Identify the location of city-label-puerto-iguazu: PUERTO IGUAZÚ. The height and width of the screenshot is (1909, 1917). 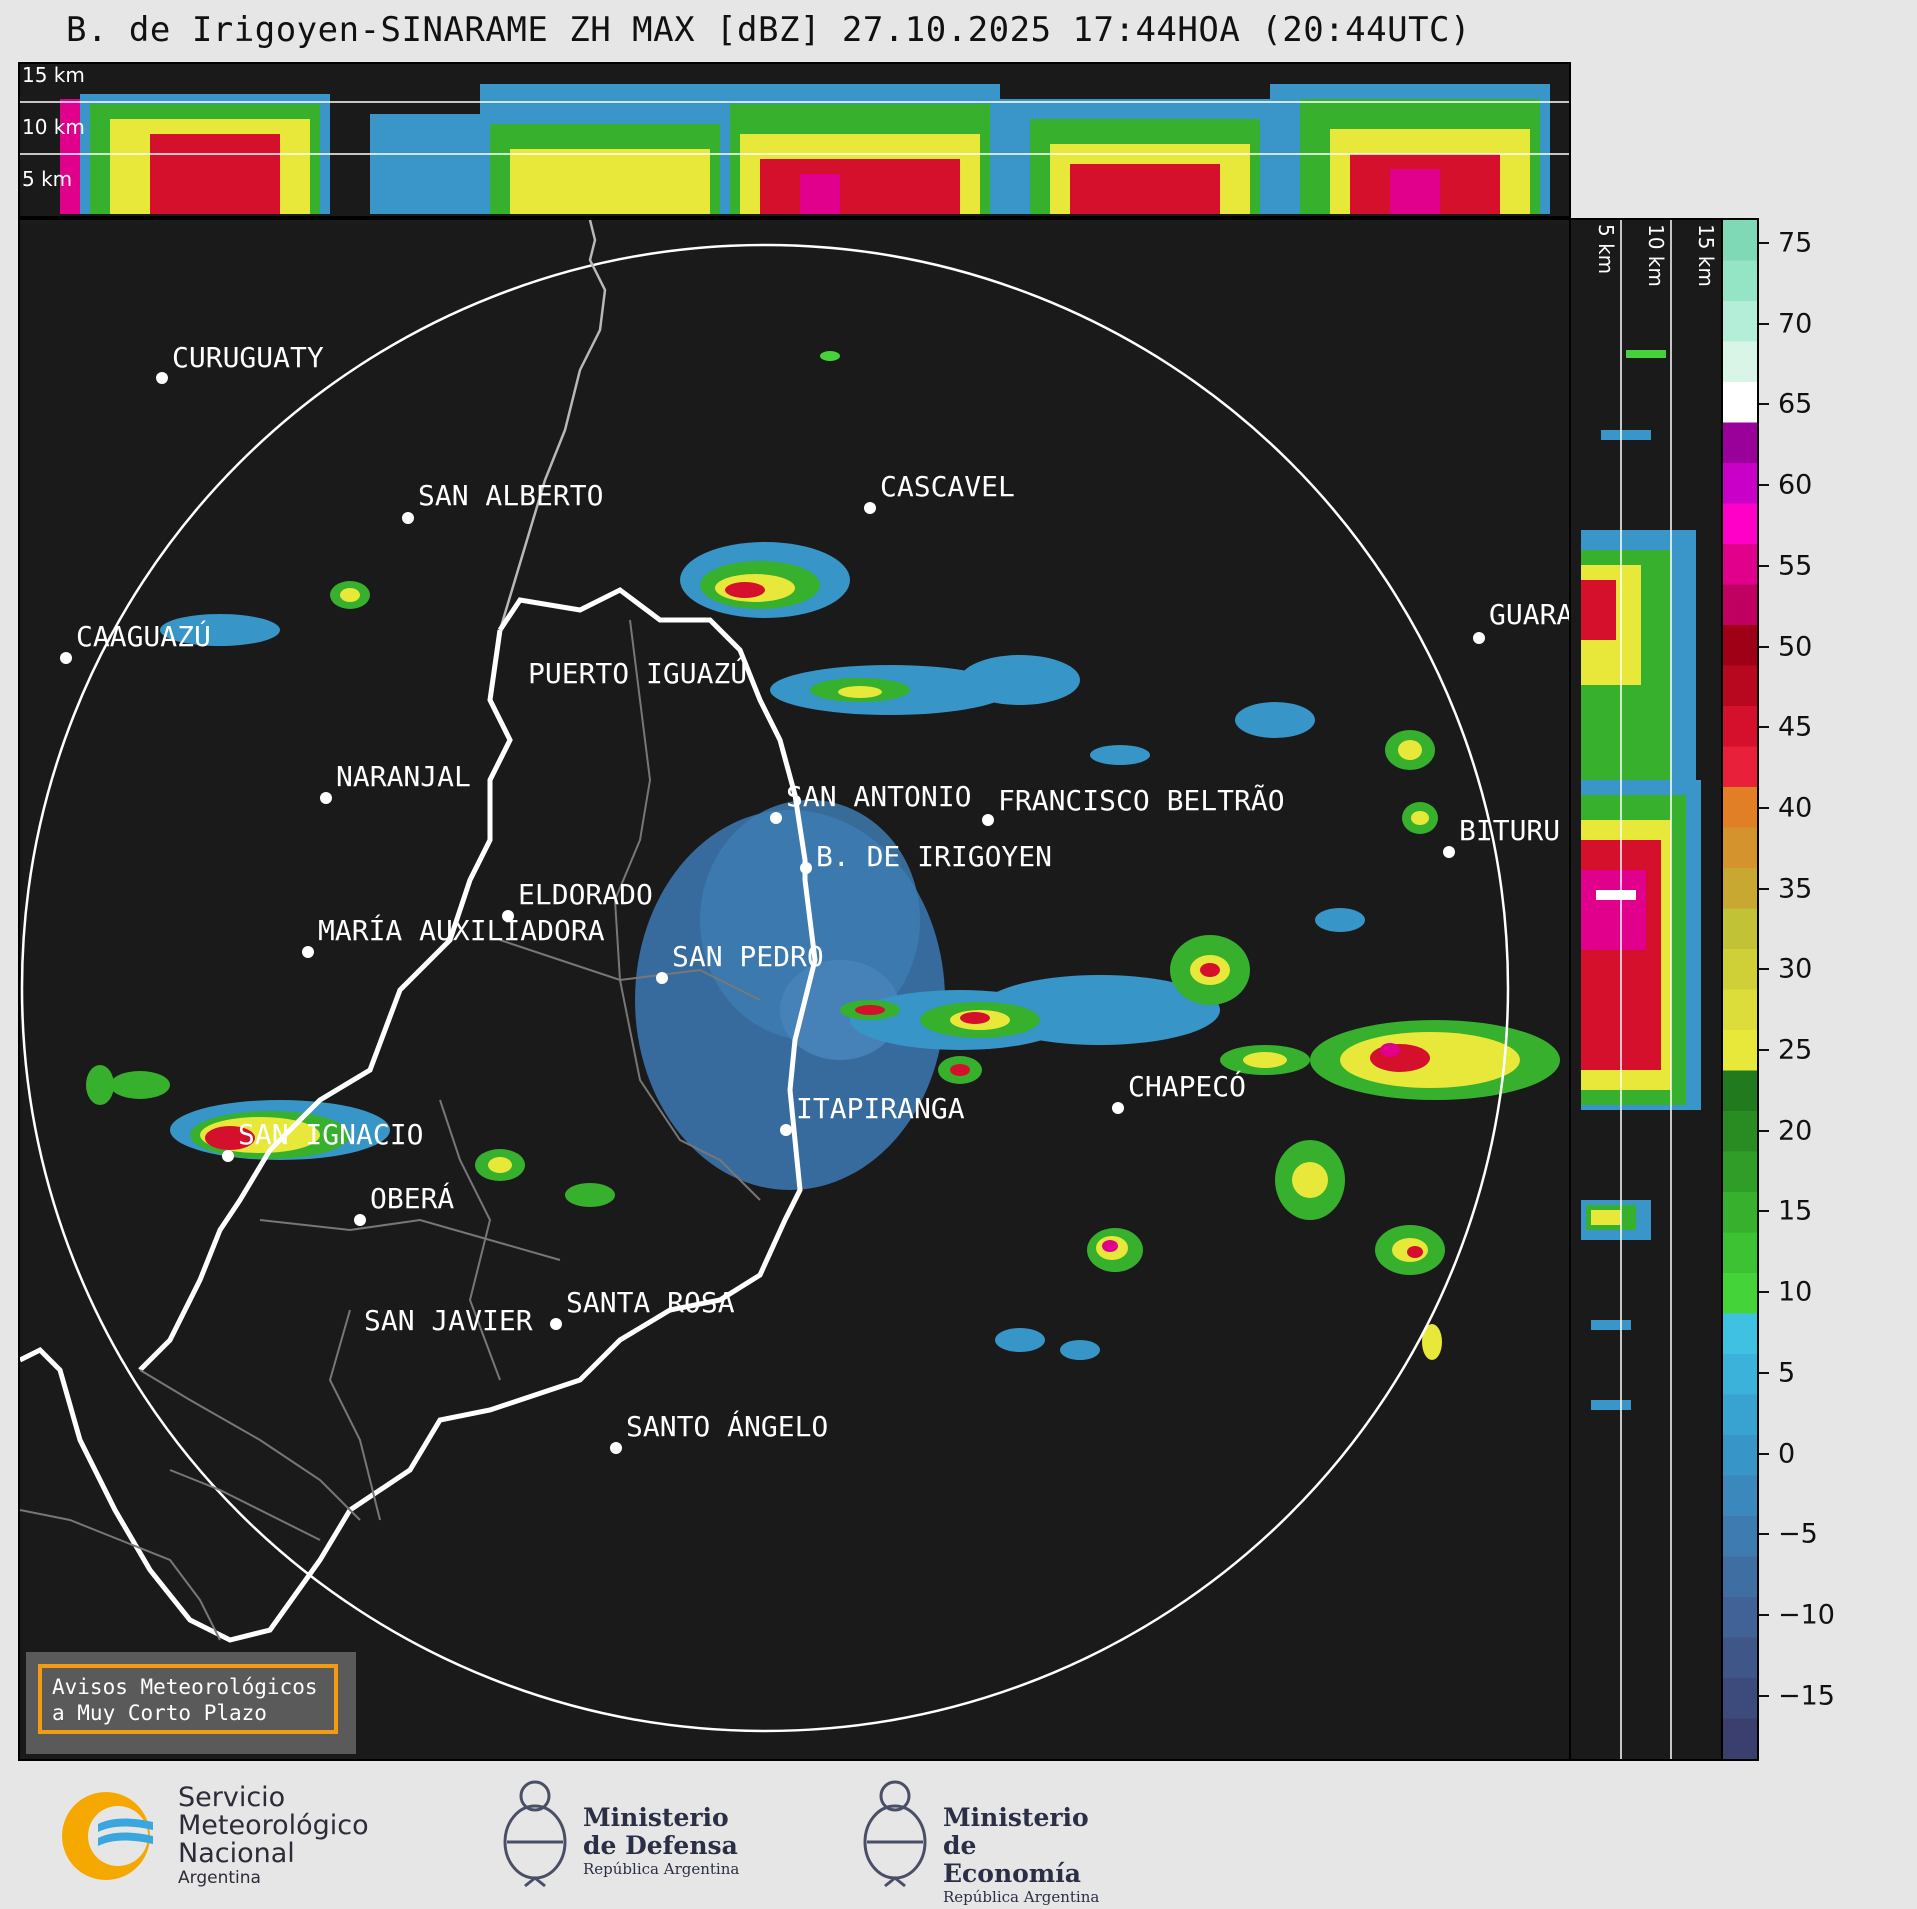
(637, 673).